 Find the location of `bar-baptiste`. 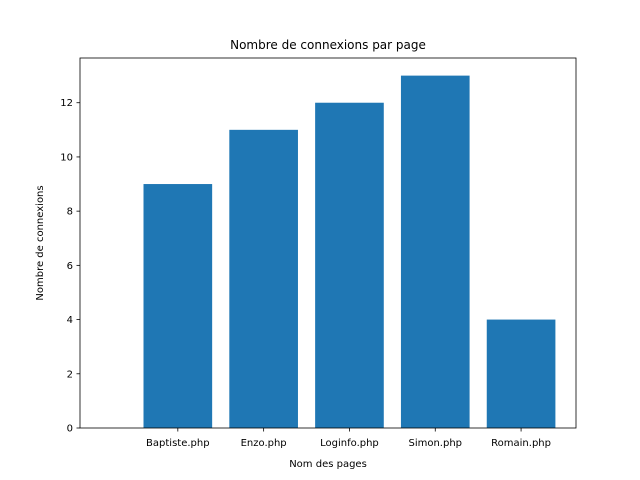

bar-baptiste is located at coordinates (178, 306).